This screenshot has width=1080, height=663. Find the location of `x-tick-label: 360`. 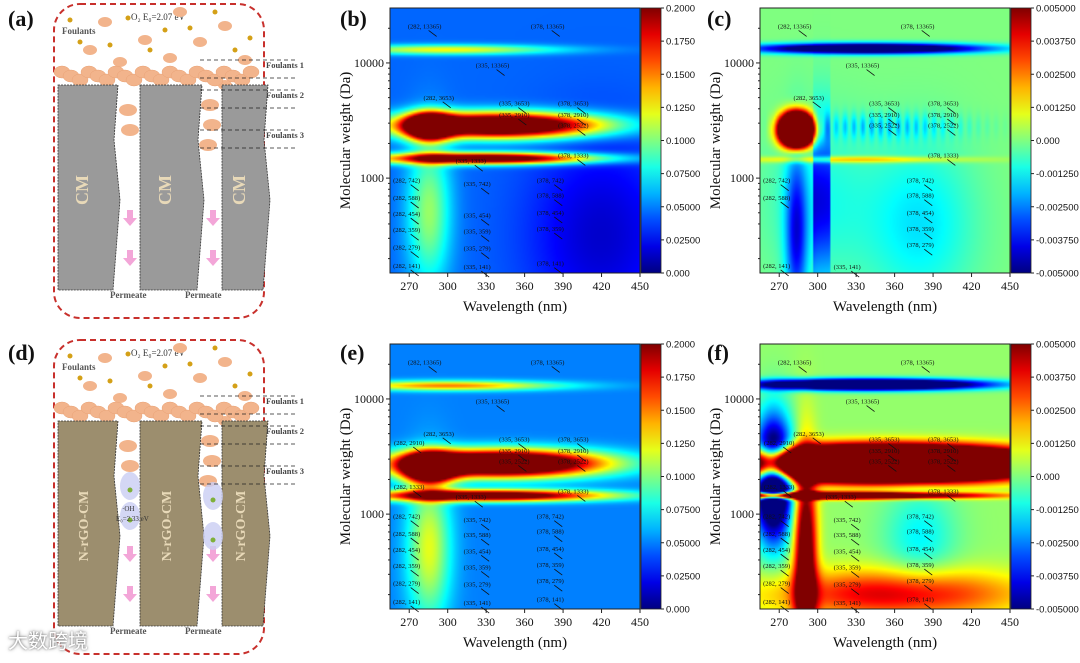

x-tick-label: 360 is located at coordinates (525, 286).